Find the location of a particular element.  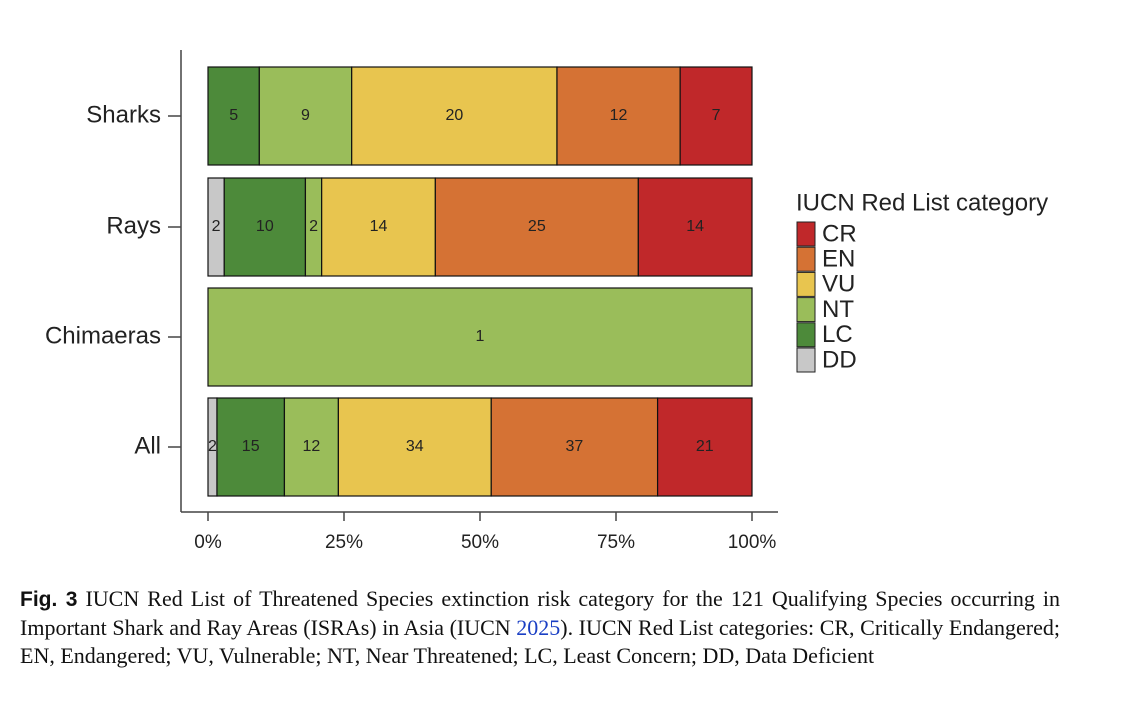

legend-label: LC is located at coordinates (837, 334).